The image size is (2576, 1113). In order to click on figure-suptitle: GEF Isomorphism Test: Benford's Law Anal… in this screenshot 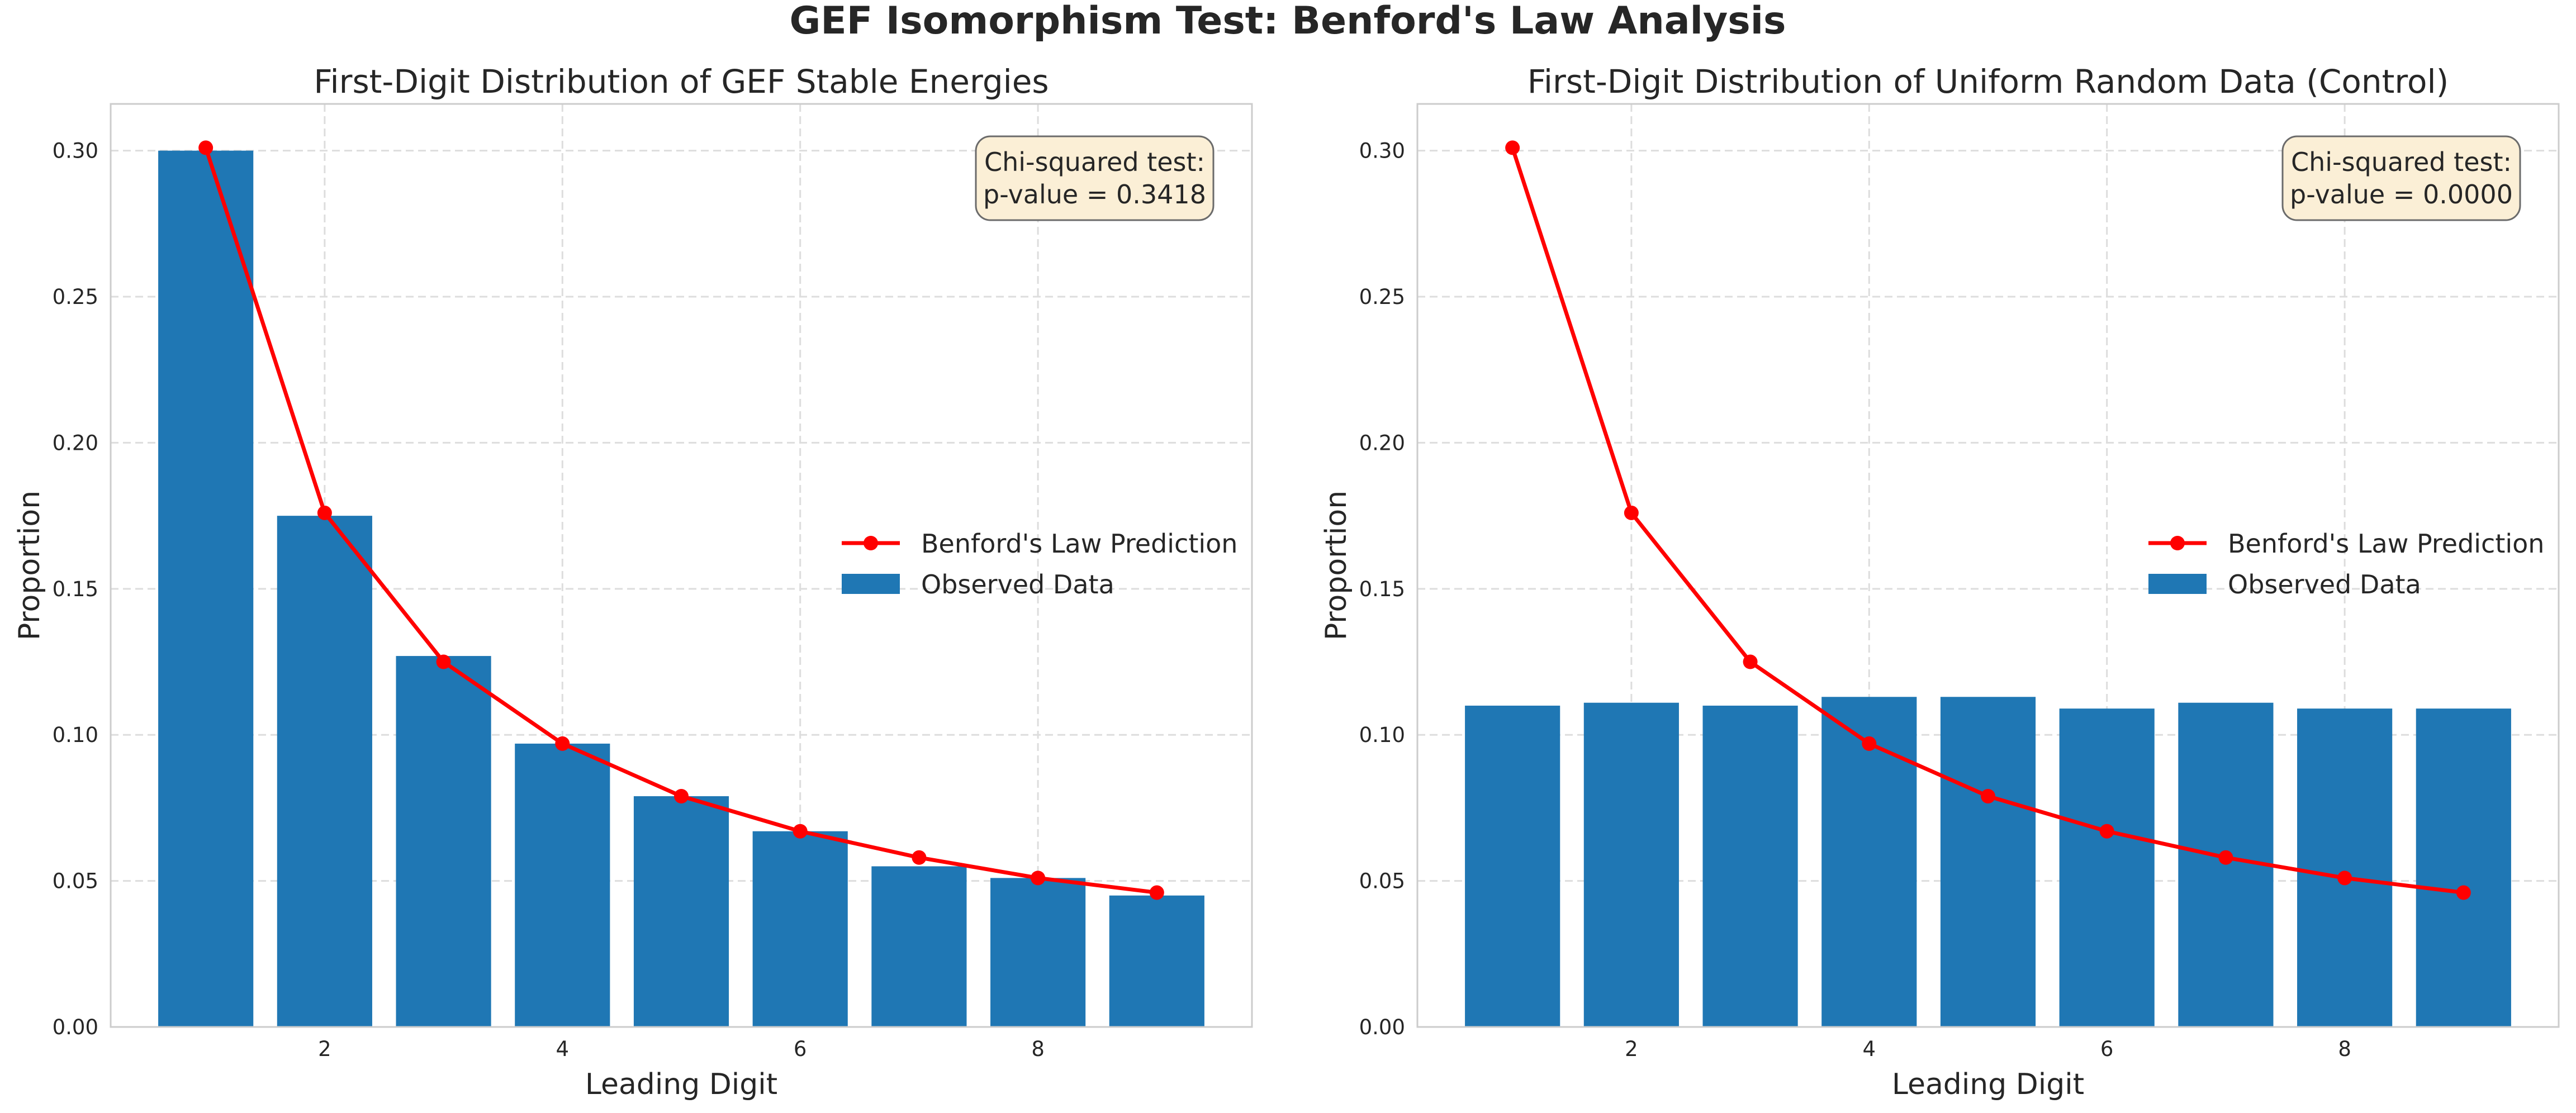, I will do `click(1287, 21)`.